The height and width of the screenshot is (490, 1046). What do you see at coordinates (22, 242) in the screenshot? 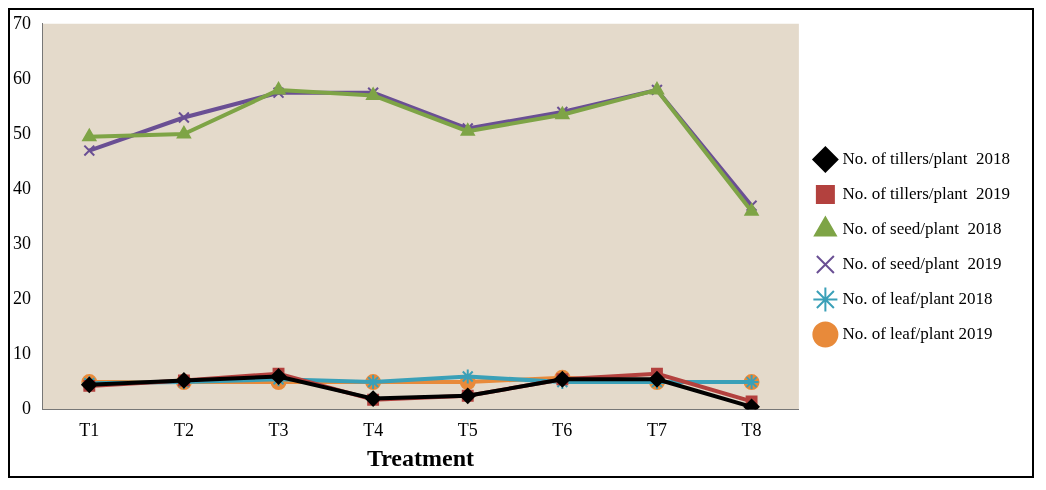
I see `y-tick-label: 30` at bounding box center [22, 242].